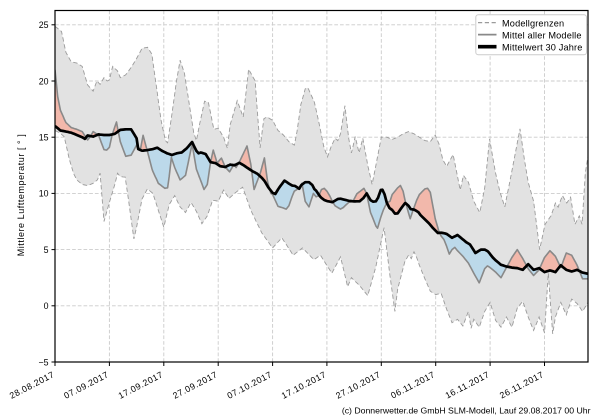 This screenshot has width=600, height=420. Describe the element at coordinates (542, 48) in the screenshot. I see `svg-text: Mittelwert 30 Jahre` at that location.